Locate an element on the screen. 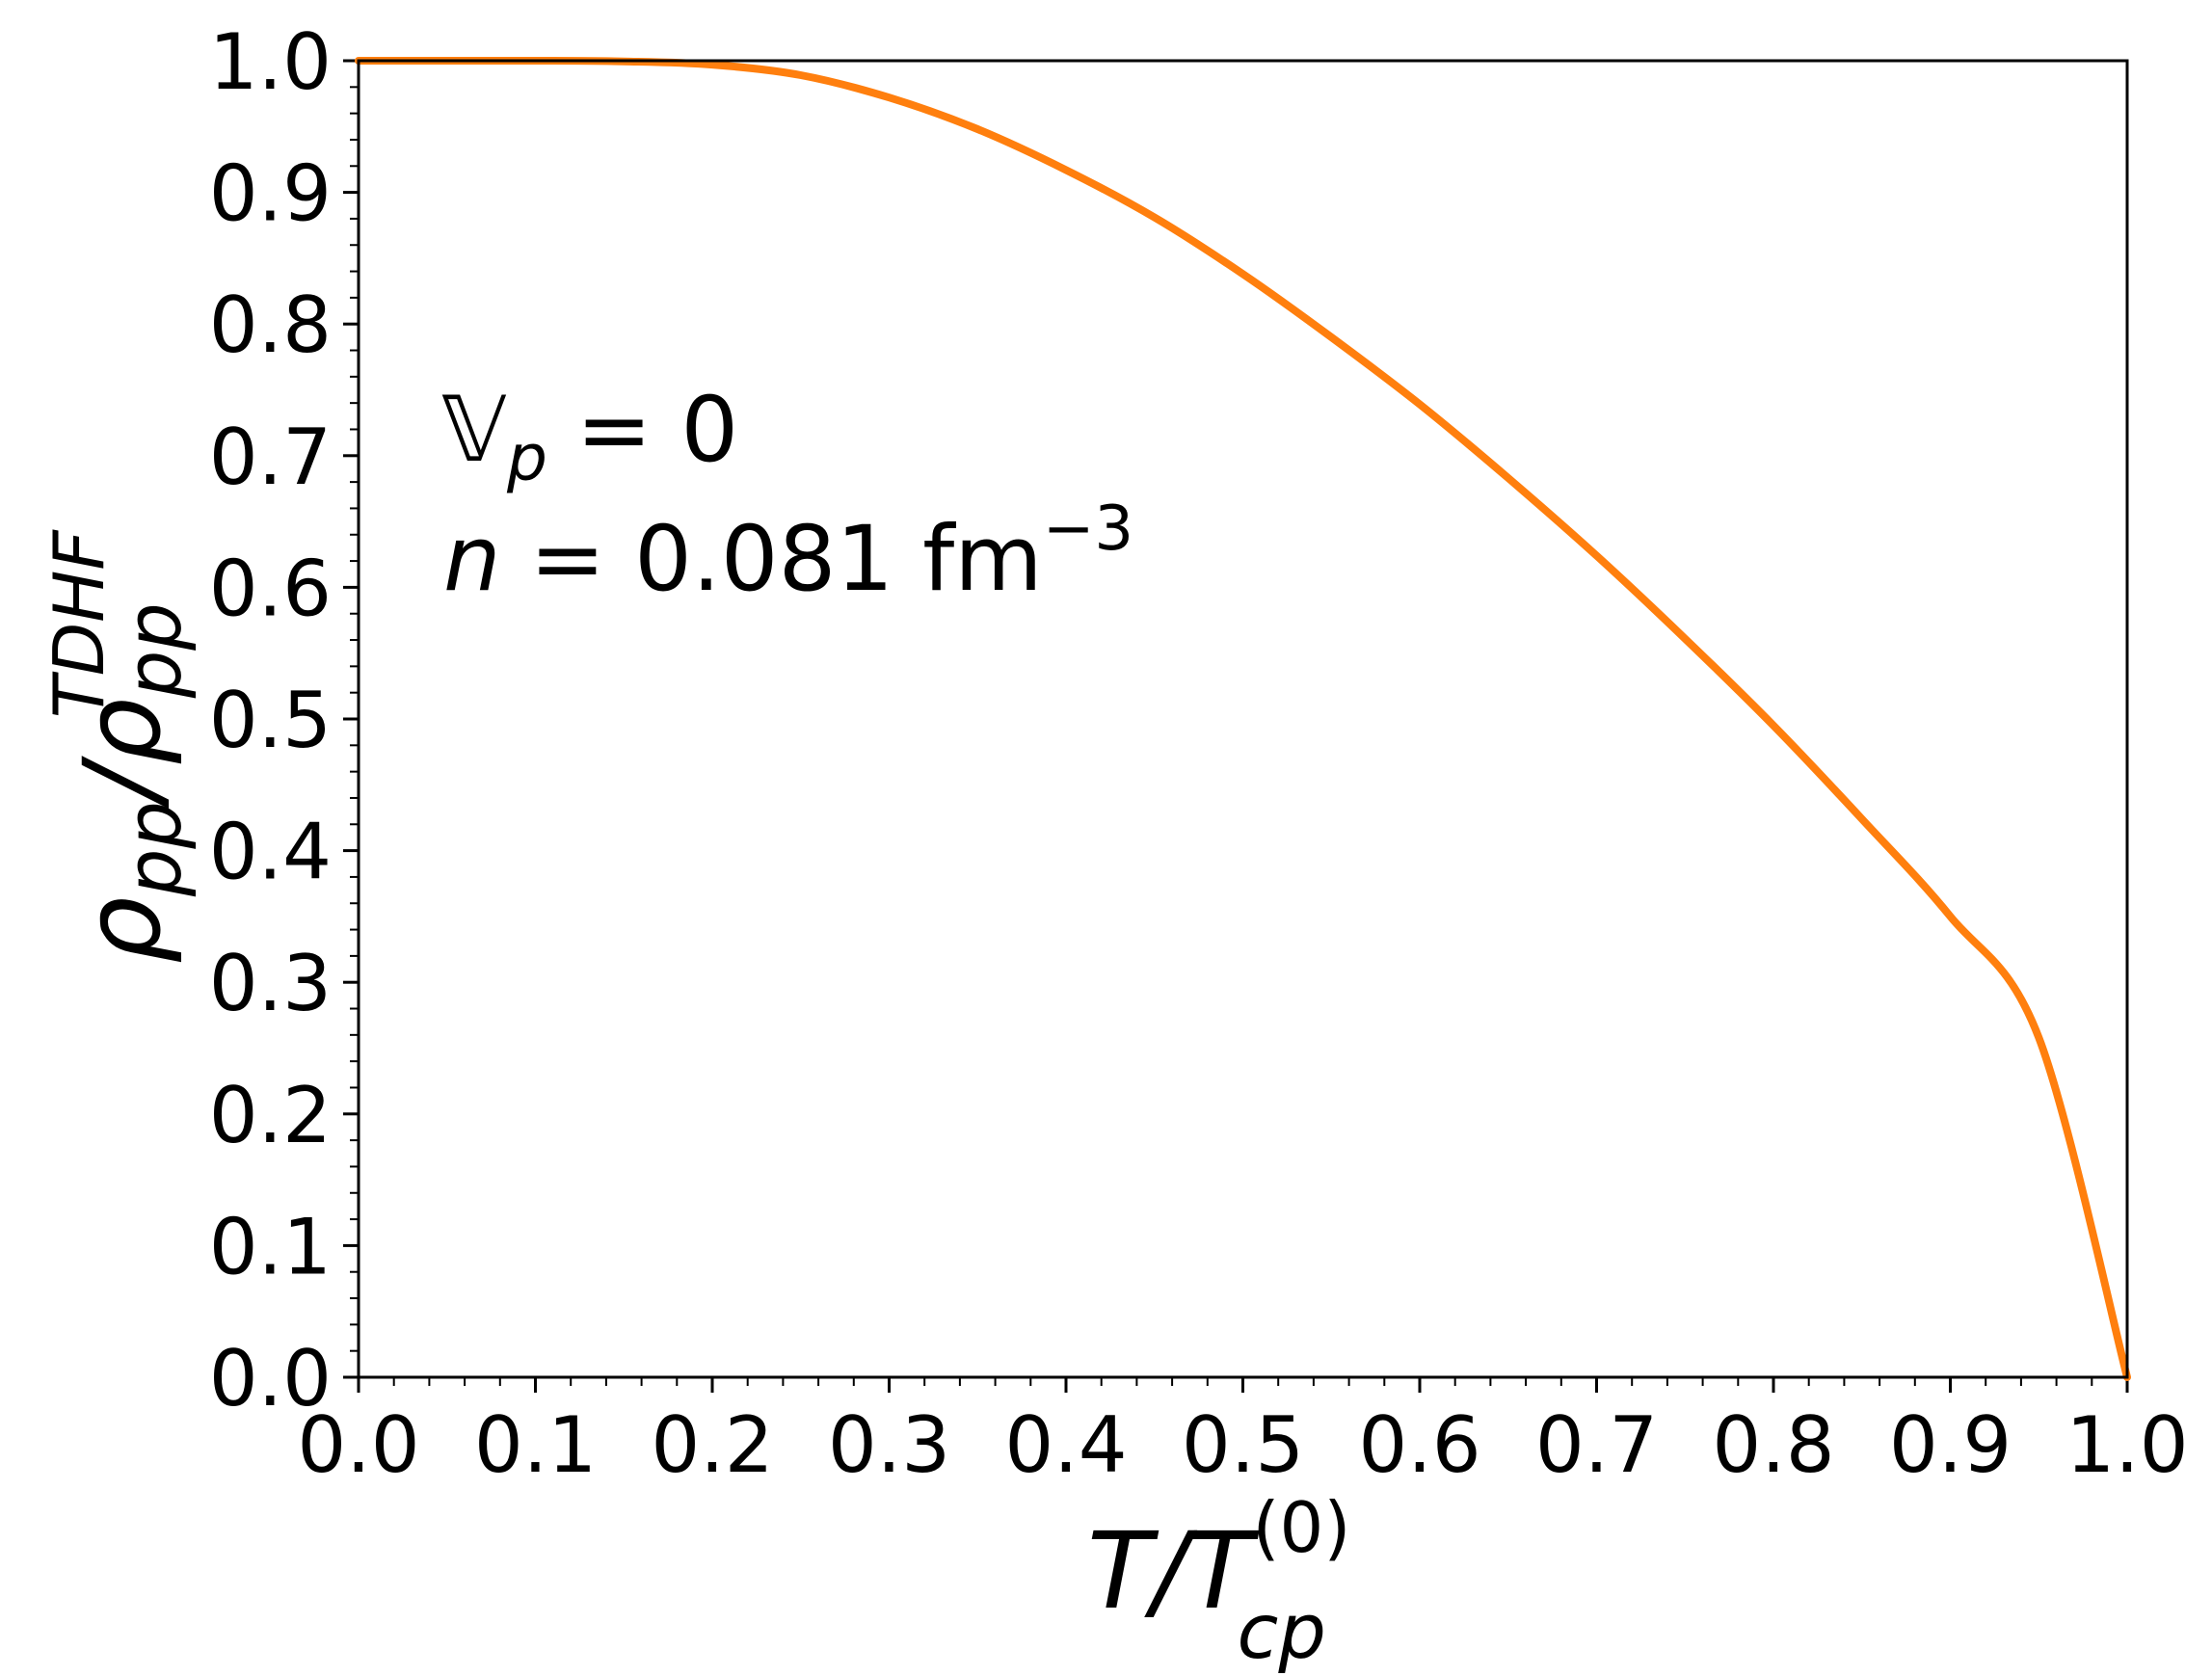 Image resolution: width=2212 pixels, height=1676 pixels. x-tick-label: 0.3 is located at coordinates (889, 1445).